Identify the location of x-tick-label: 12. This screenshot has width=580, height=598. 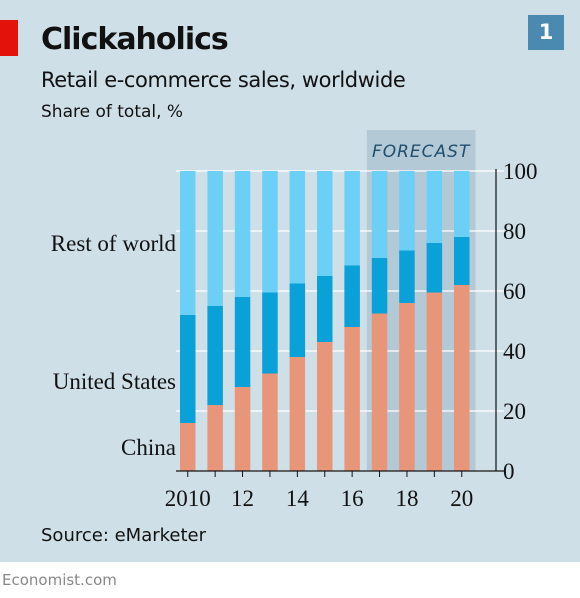
(242, 498).